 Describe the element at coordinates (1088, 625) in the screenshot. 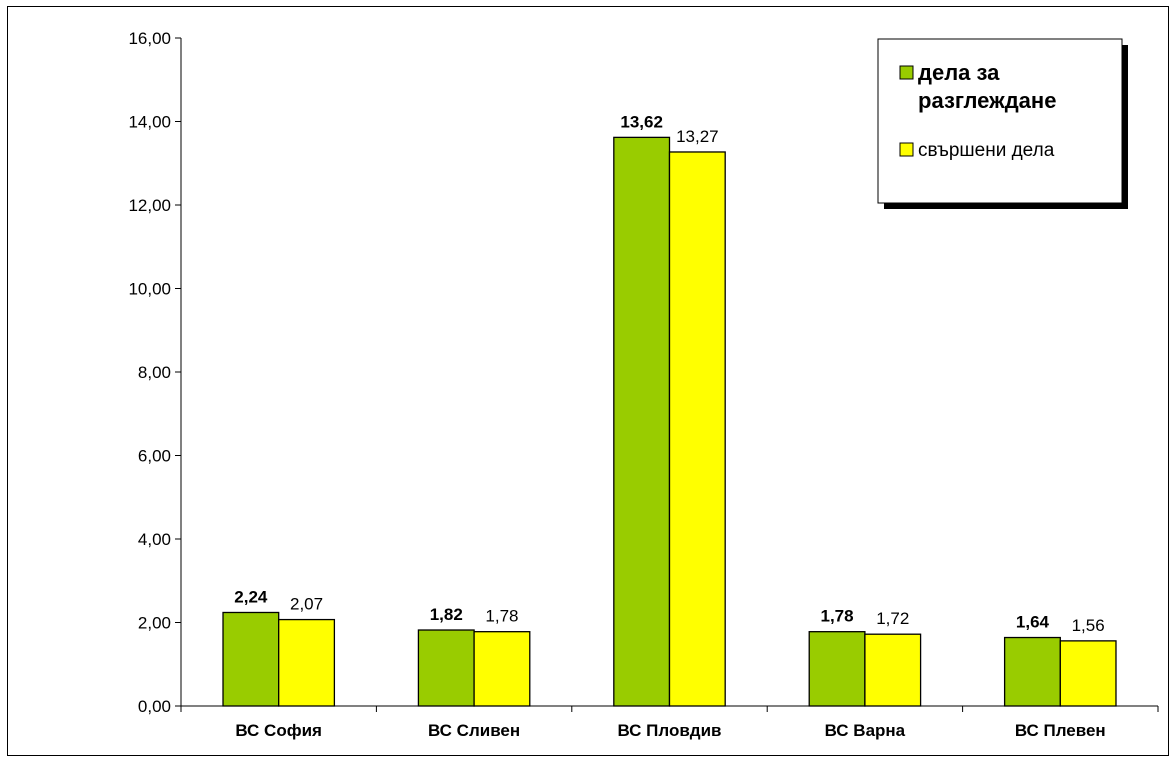

I see `data-label: 1,56` at that location.